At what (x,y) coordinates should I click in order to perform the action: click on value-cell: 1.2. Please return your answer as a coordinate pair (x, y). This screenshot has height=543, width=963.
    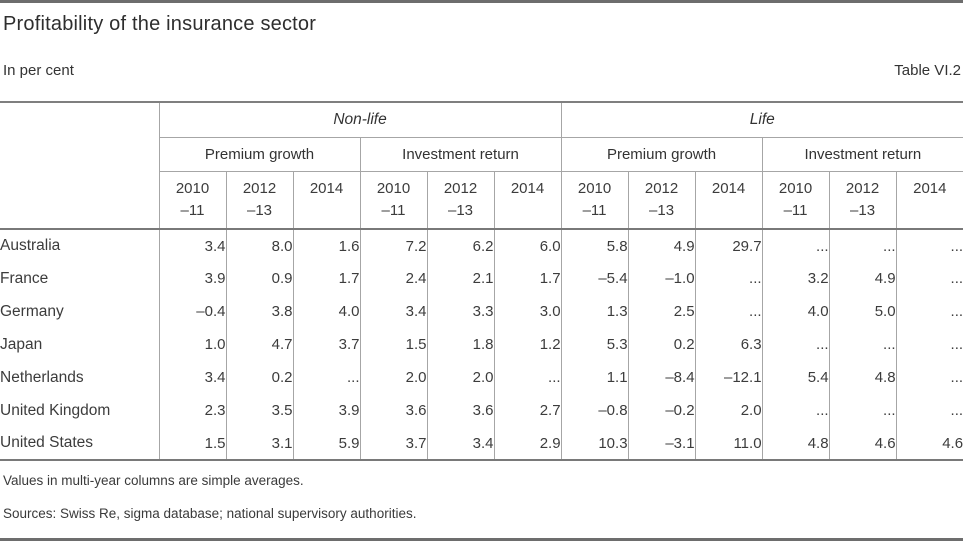
    Looking at the image, I should click on (527, 344).